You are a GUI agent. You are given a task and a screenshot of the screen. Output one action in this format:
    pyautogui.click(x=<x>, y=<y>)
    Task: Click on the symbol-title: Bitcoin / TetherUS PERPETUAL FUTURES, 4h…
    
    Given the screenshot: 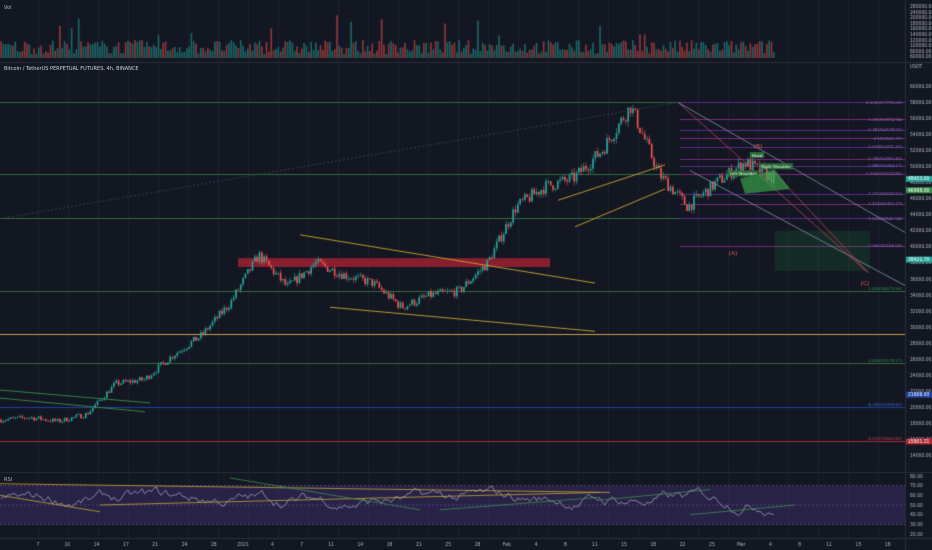 What is the action you would take?
    pyautogui.click(x=71, y=69)
    